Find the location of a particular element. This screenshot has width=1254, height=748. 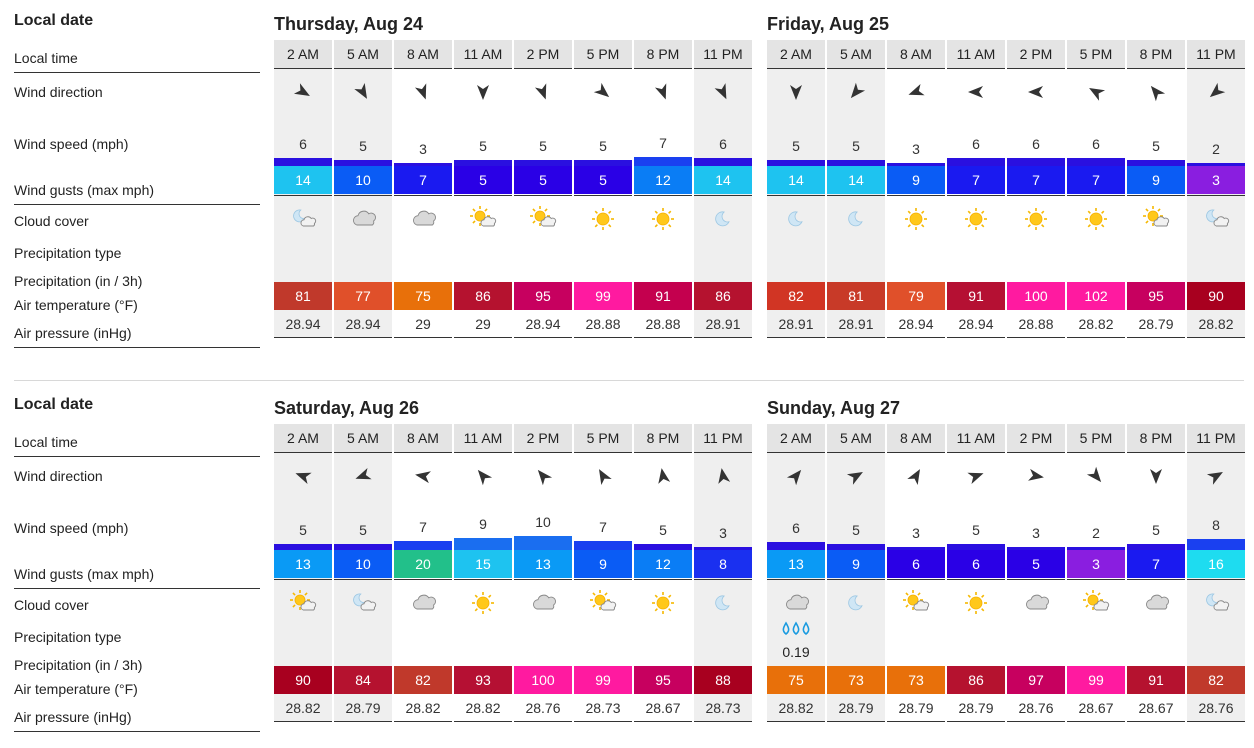

air-temperature-value: 82 is located at coordinates (796, 296).